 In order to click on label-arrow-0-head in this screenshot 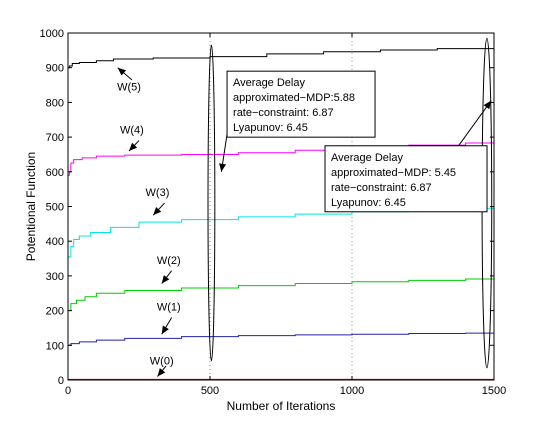, I will do `click(122, 71)`.